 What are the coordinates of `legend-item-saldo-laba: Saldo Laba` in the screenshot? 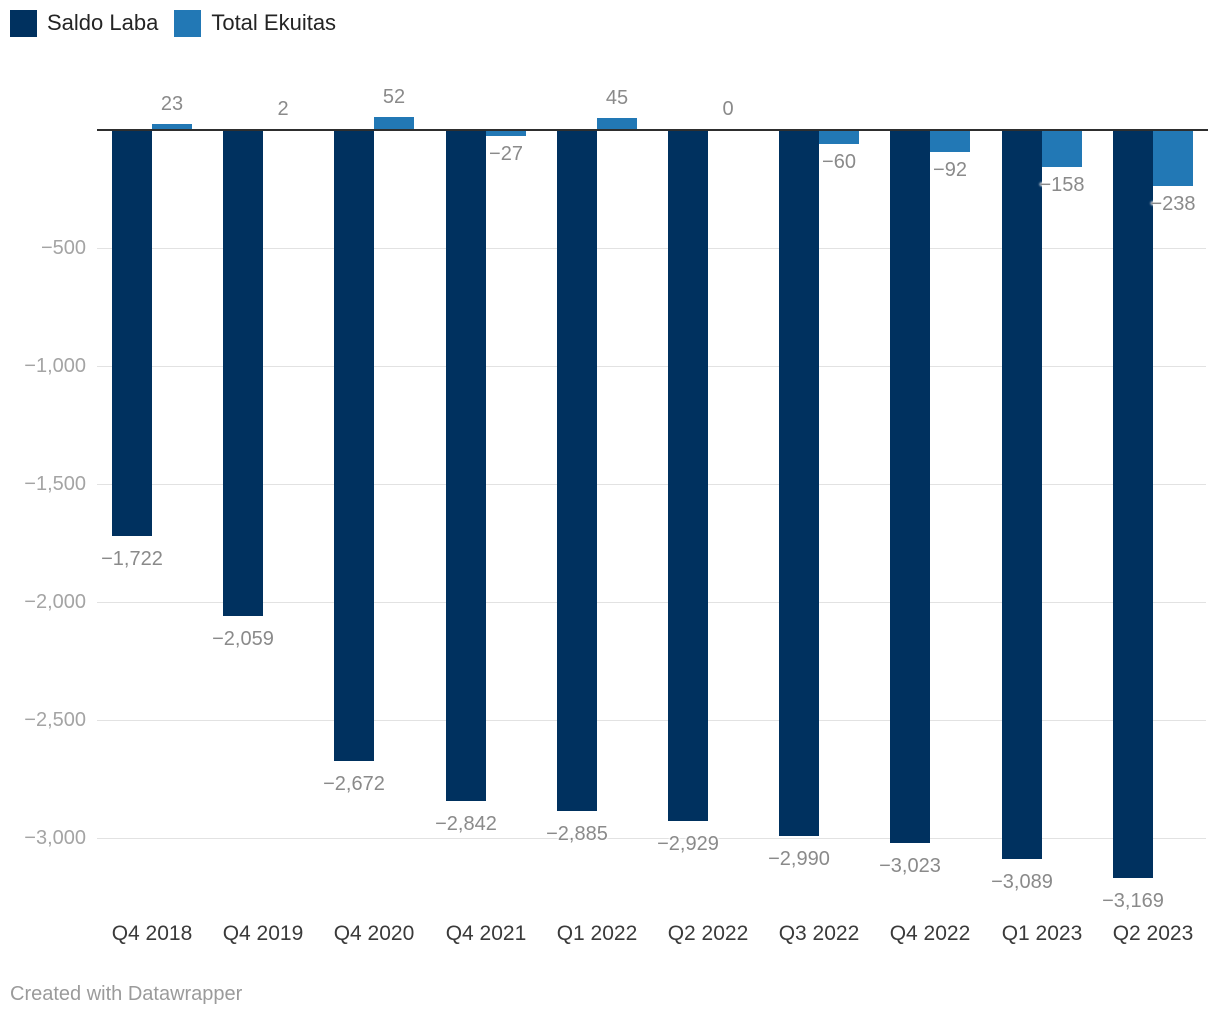 It's located at (84, 23).